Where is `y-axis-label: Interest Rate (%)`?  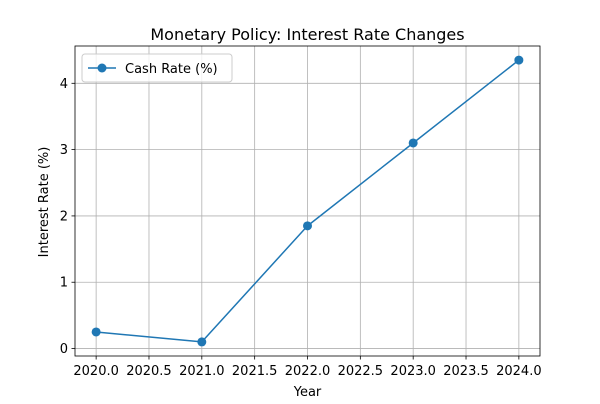 y-axis-label: Interest Rate (%) is located at coordinates (44, 202).